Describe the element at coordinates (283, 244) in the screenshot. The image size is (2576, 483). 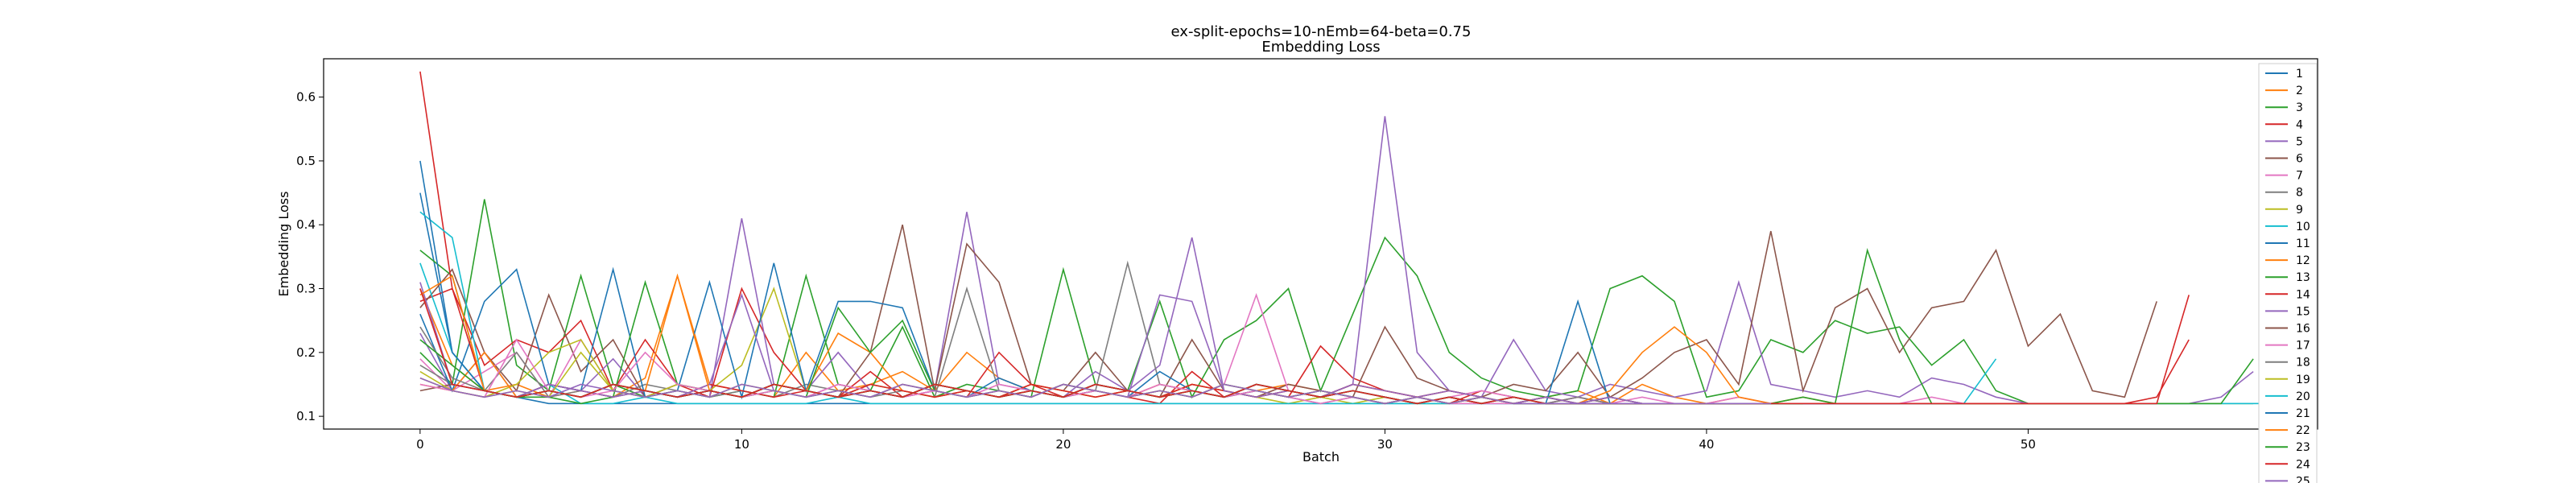
I see `y-axis-label: Embedding Loss` at that location.